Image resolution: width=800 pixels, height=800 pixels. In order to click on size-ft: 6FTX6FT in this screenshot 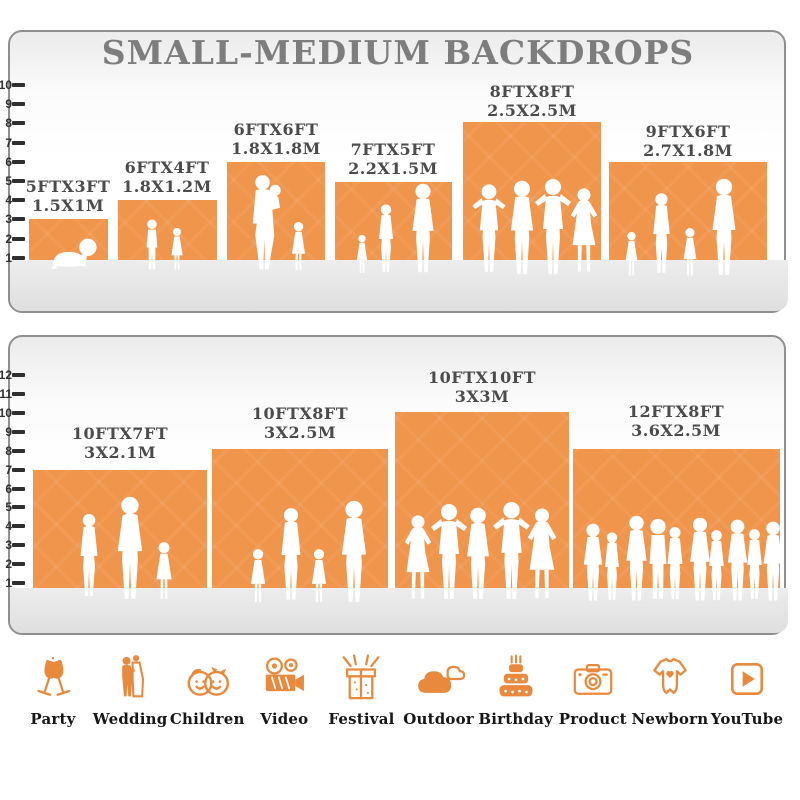, I will do `click(276, 129)`.